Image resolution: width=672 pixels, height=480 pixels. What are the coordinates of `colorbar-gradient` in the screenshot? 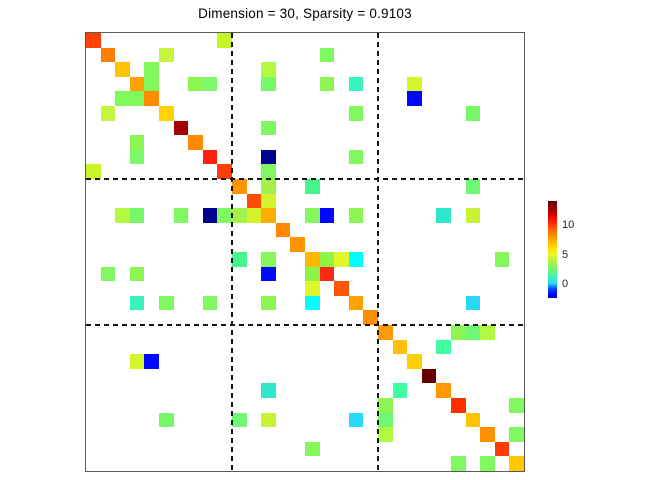 It's located at (552, 249).